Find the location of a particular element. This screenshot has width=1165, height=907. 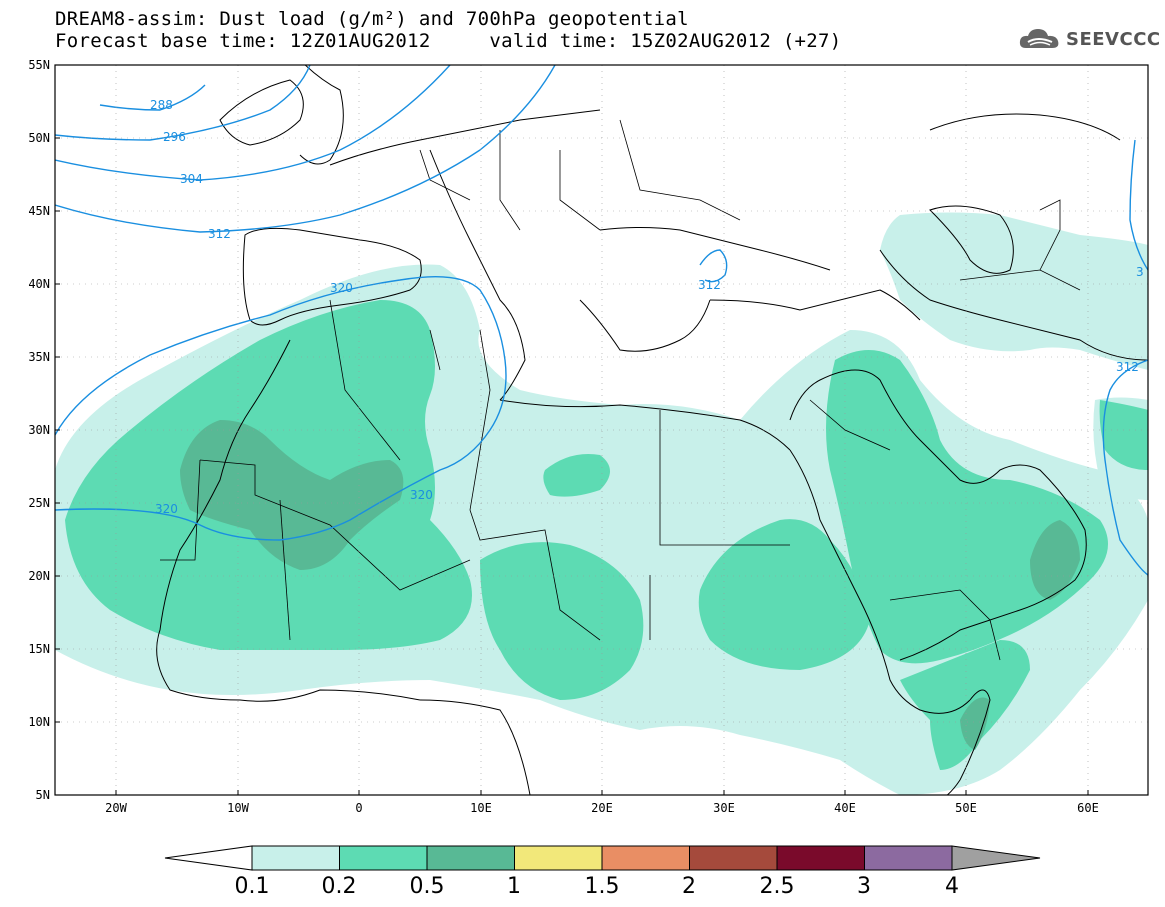

lon-label: 10W is located at coordinates (238, 808).